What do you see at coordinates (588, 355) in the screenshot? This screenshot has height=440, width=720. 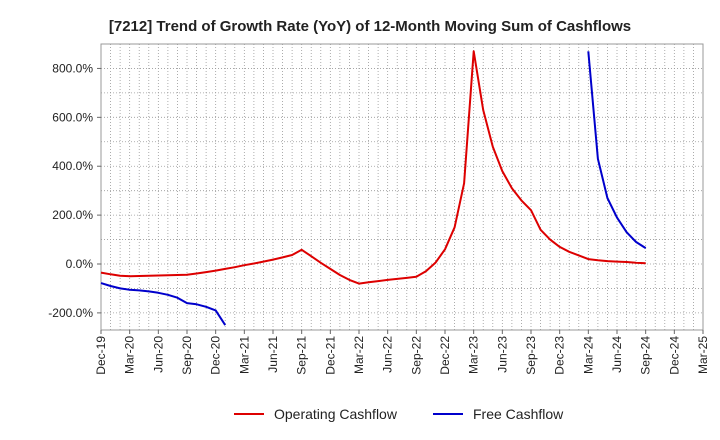 I see `x-tick-label: Mar-24` at bounding box center [588, 355].